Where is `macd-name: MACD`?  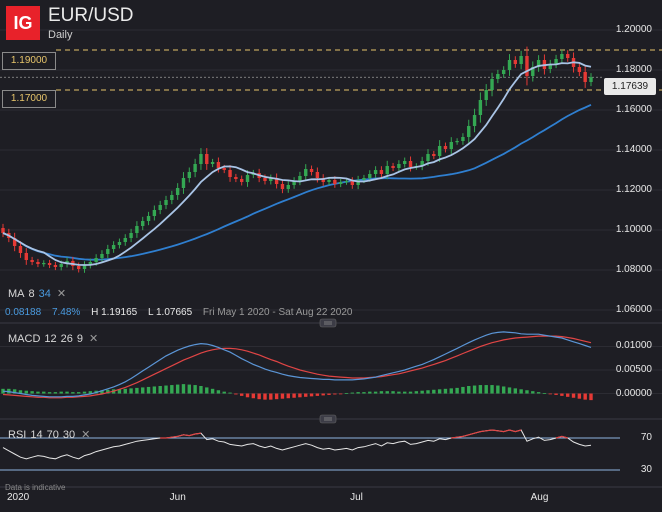 macd-name: MACD is located at coordinates (24, 339).